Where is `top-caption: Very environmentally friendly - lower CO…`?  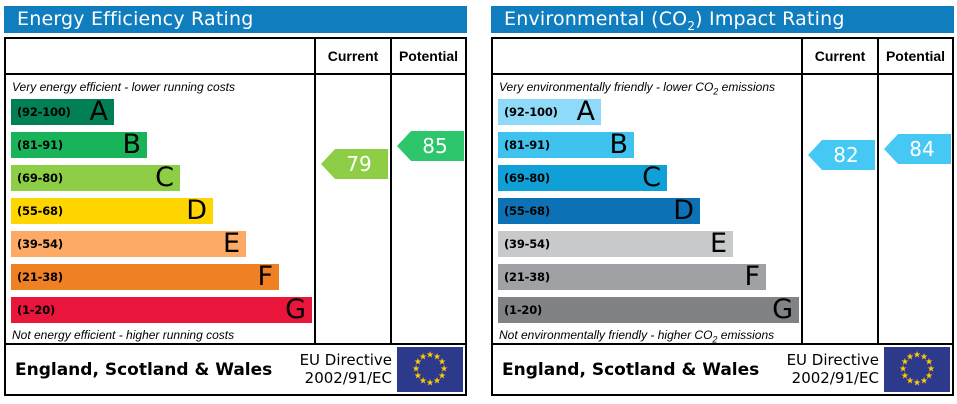
top-caption: Very environmentally friendly - lower CO… is located at coordinates (637, 88).